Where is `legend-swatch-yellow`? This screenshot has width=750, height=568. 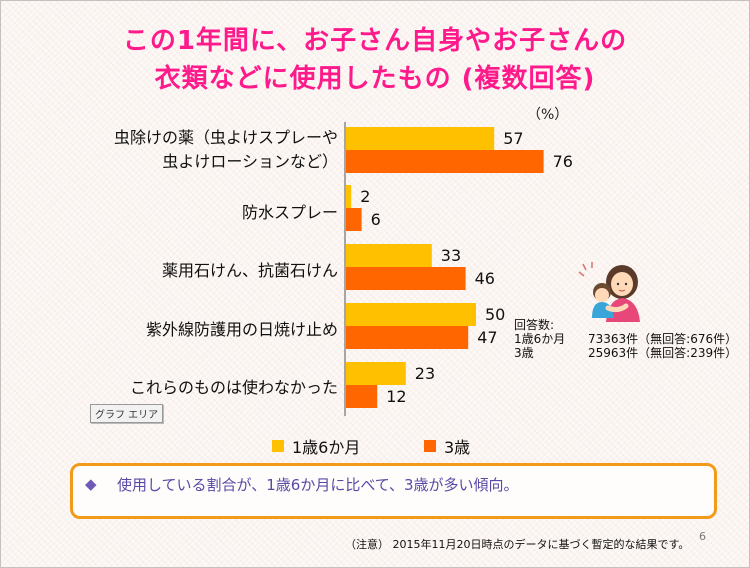 legend-swatch-yellow is located at coordinates (278, 446).